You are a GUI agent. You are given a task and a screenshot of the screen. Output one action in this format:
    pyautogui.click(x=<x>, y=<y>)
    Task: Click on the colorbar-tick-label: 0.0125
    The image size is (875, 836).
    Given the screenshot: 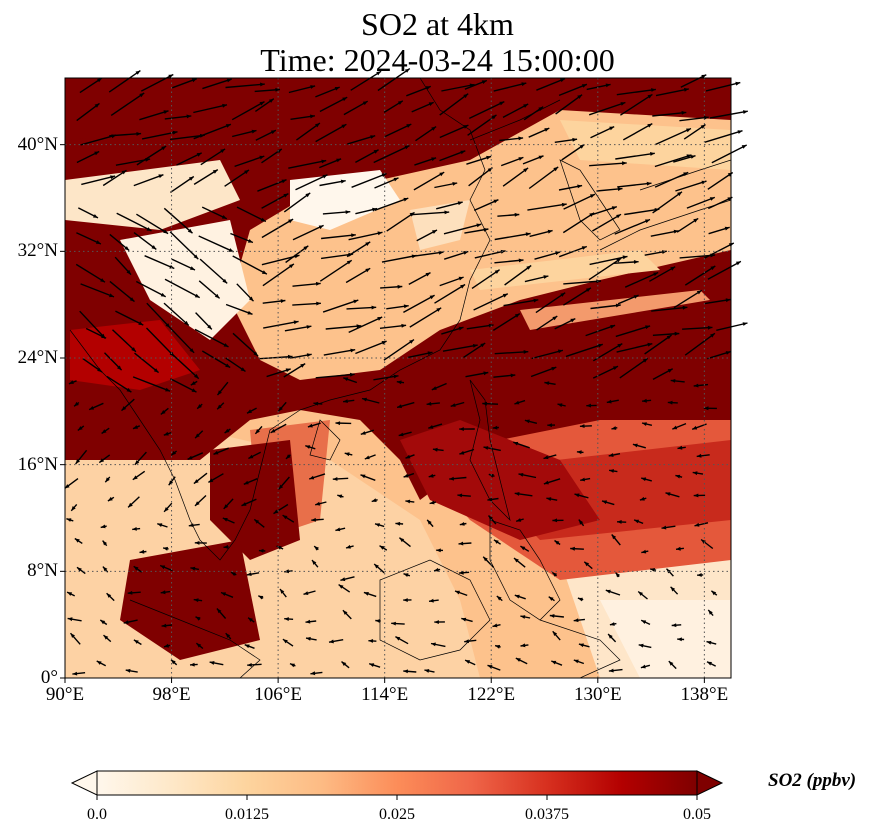 What is the action you would take?
    pyautogui.click(x=247, y=814)
    